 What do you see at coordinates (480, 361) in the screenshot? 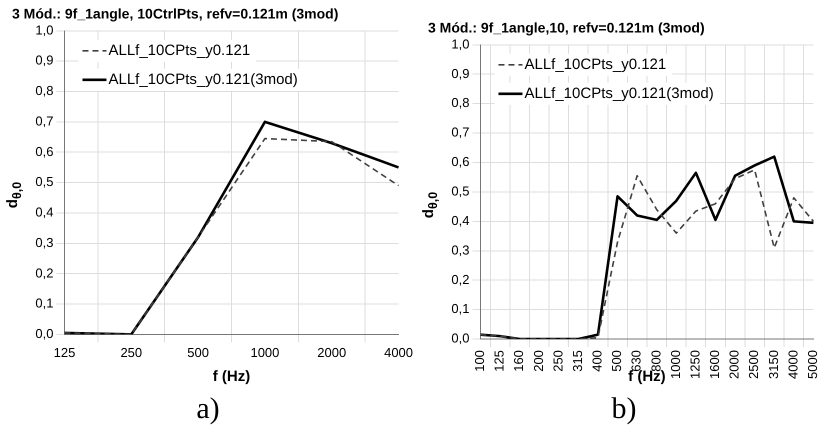
I see `x-tick-label: 100` at bounding box center [480, 361].